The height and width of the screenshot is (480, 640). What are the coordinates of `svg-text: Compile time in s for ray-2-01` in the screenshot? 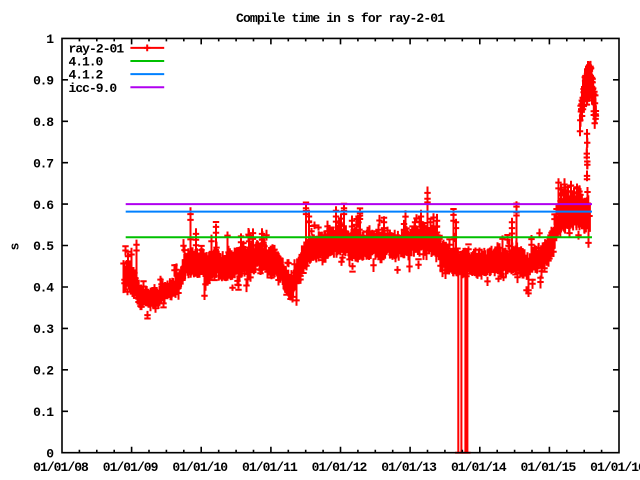 It's located at (340, 18).